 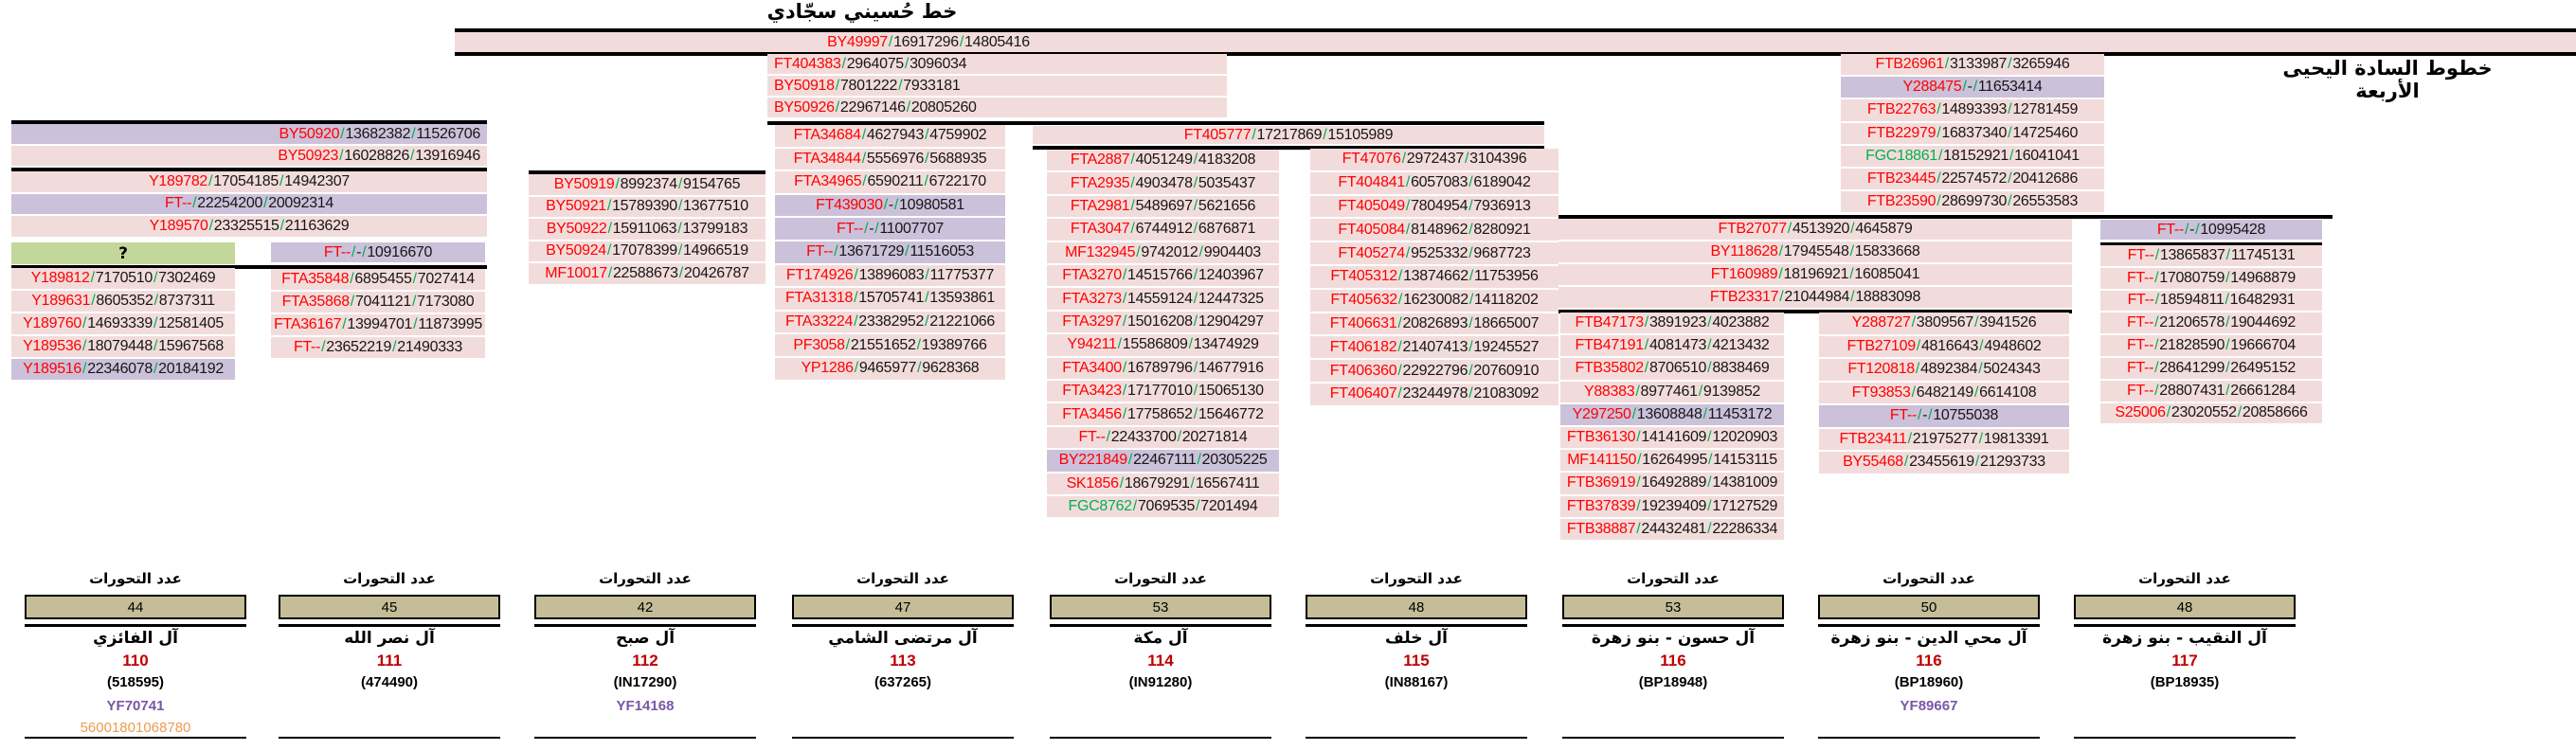 I want to click on snp-value: 6722170, so click(x=957, y=182).